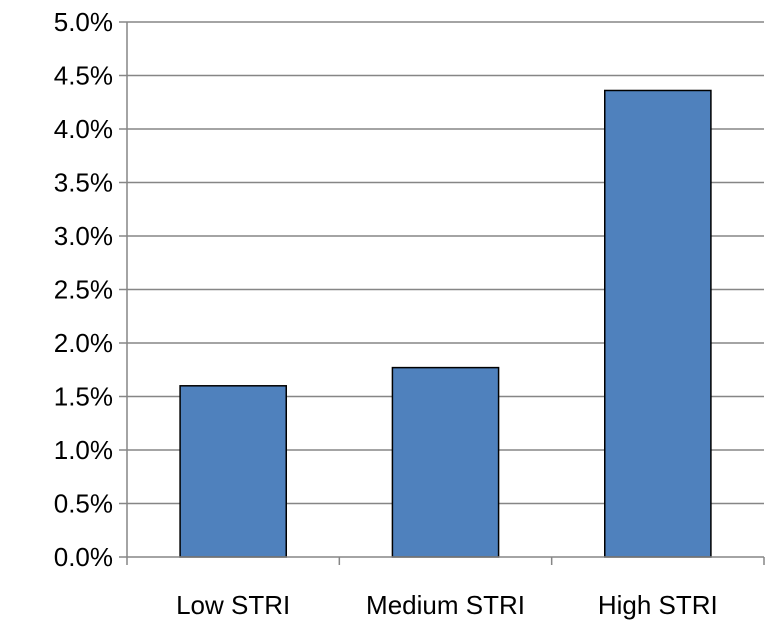 This screenshot has height=623, width=769. Describe the element at coordinates (233, 471) in the screenshot. I see `bar-low-stri` at that location.